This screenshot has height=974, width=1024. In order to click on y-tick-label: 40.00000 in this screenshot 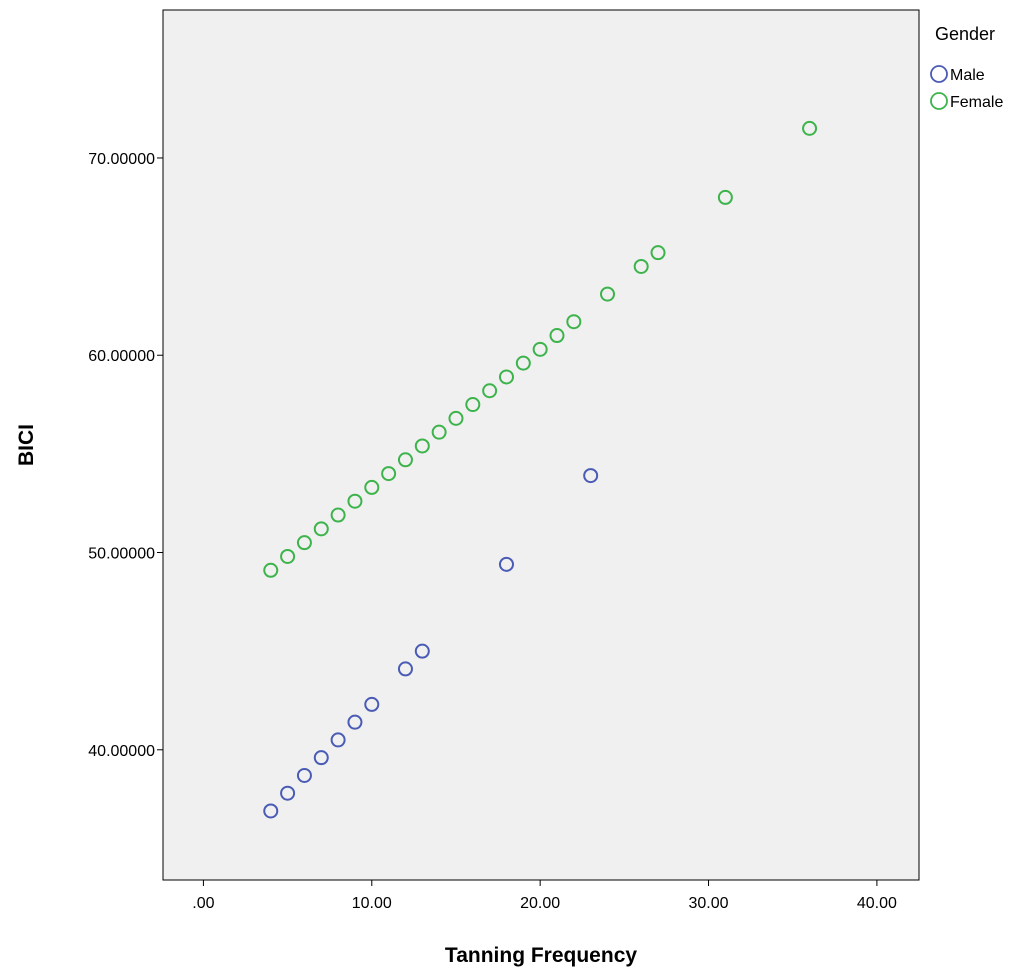, I will do `click(121, 751)`.